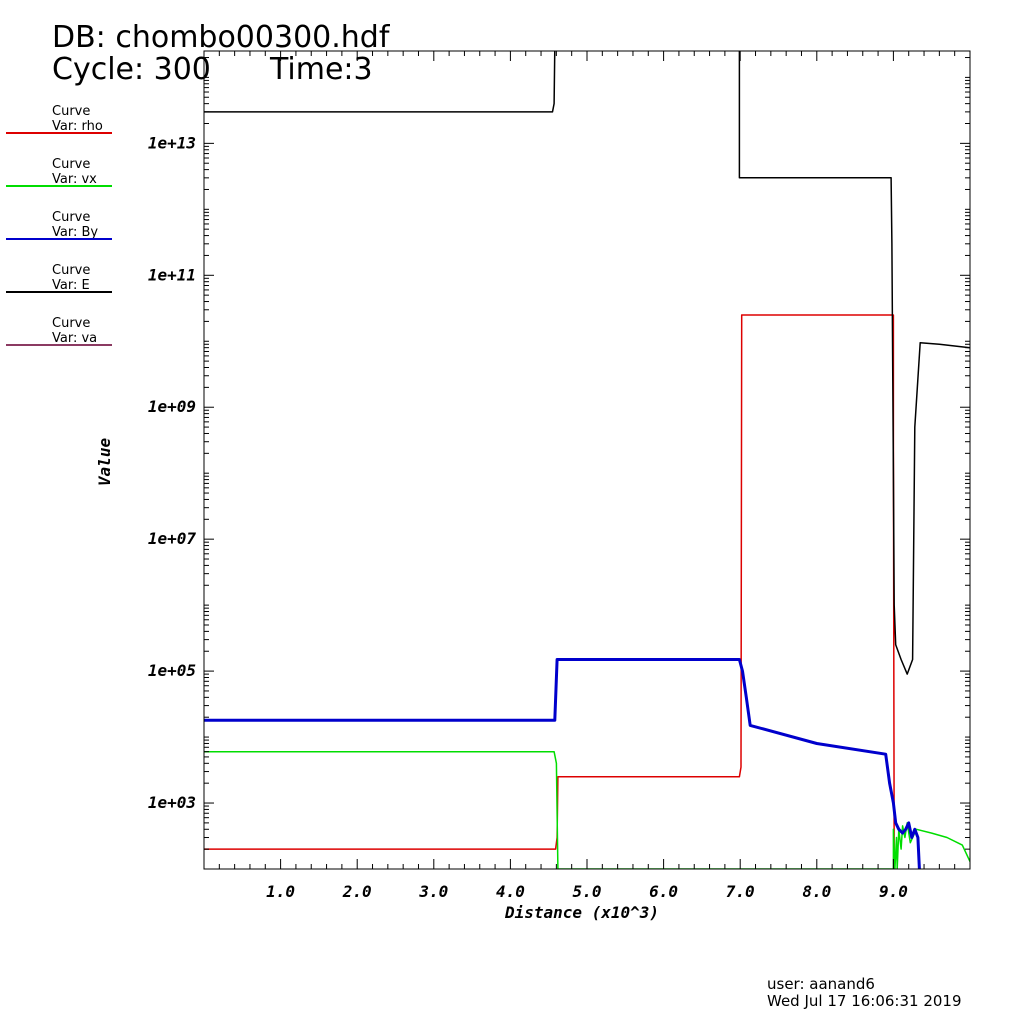 This screenshot has width=1024, height=1024. Describe the element at coordinates (172, 538) in the screenshot. I see `y-tick-label: 1e+07` at that location.